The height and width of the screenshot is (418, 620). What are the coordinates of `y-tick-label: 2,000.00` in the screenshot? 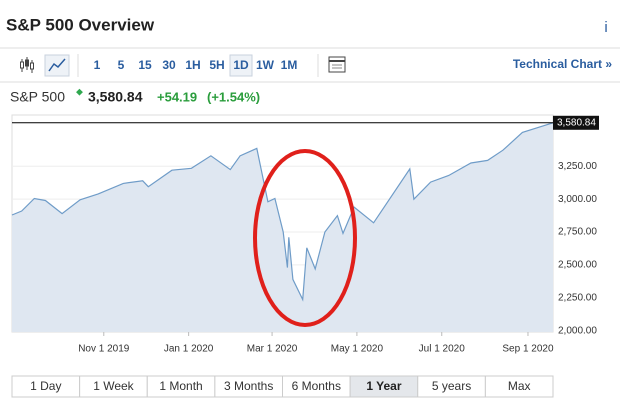 It's located at (577, 330).